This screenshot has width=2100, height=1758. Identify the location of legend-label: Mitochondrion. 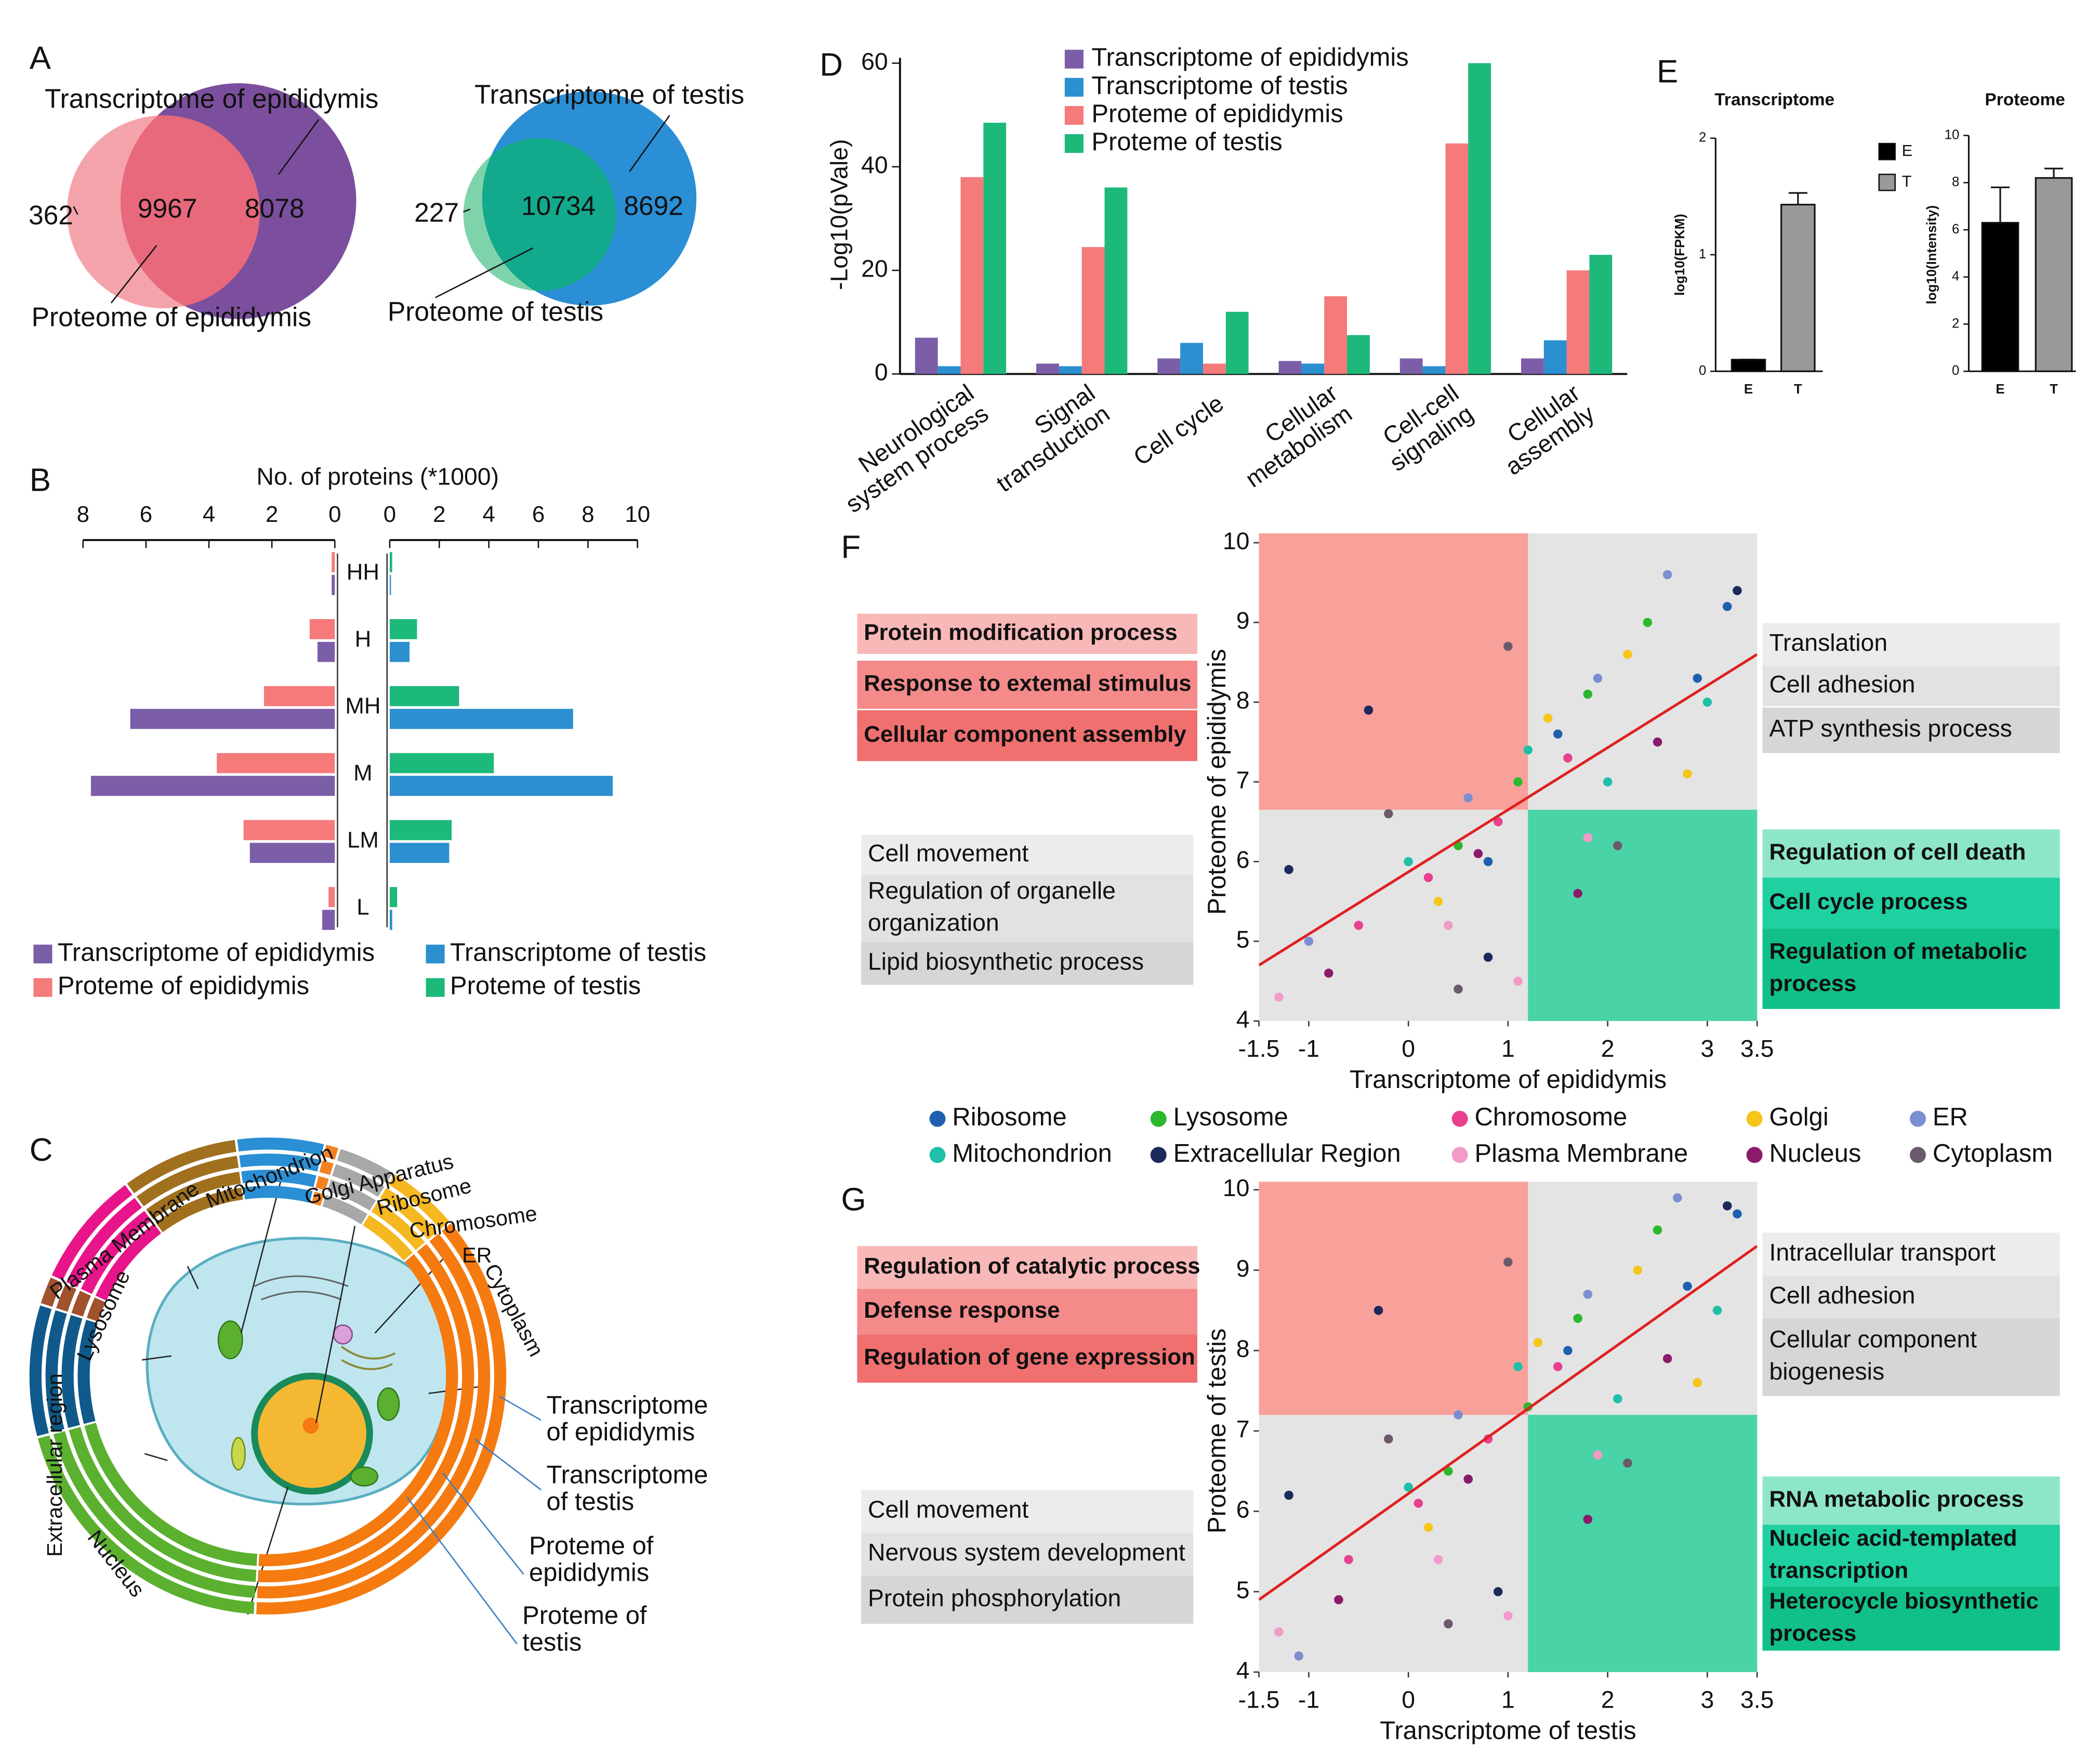
(1032, 1153).